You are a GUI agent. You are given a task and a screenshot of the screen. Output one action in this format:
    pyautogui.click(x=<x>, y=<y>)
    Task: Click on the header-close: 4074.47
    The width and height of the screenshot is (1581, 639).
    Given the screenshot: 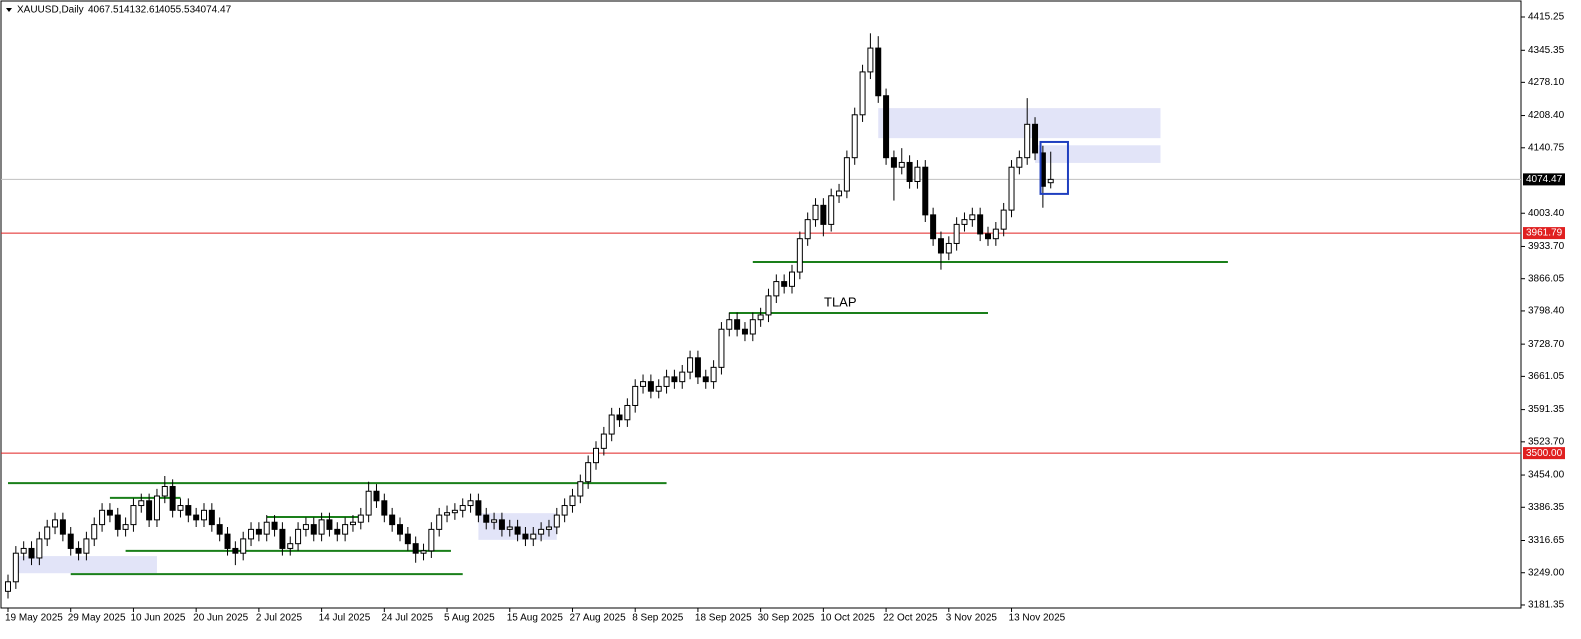 What is the action you would take?
    pyautogui.click(x=213, y=10)
    